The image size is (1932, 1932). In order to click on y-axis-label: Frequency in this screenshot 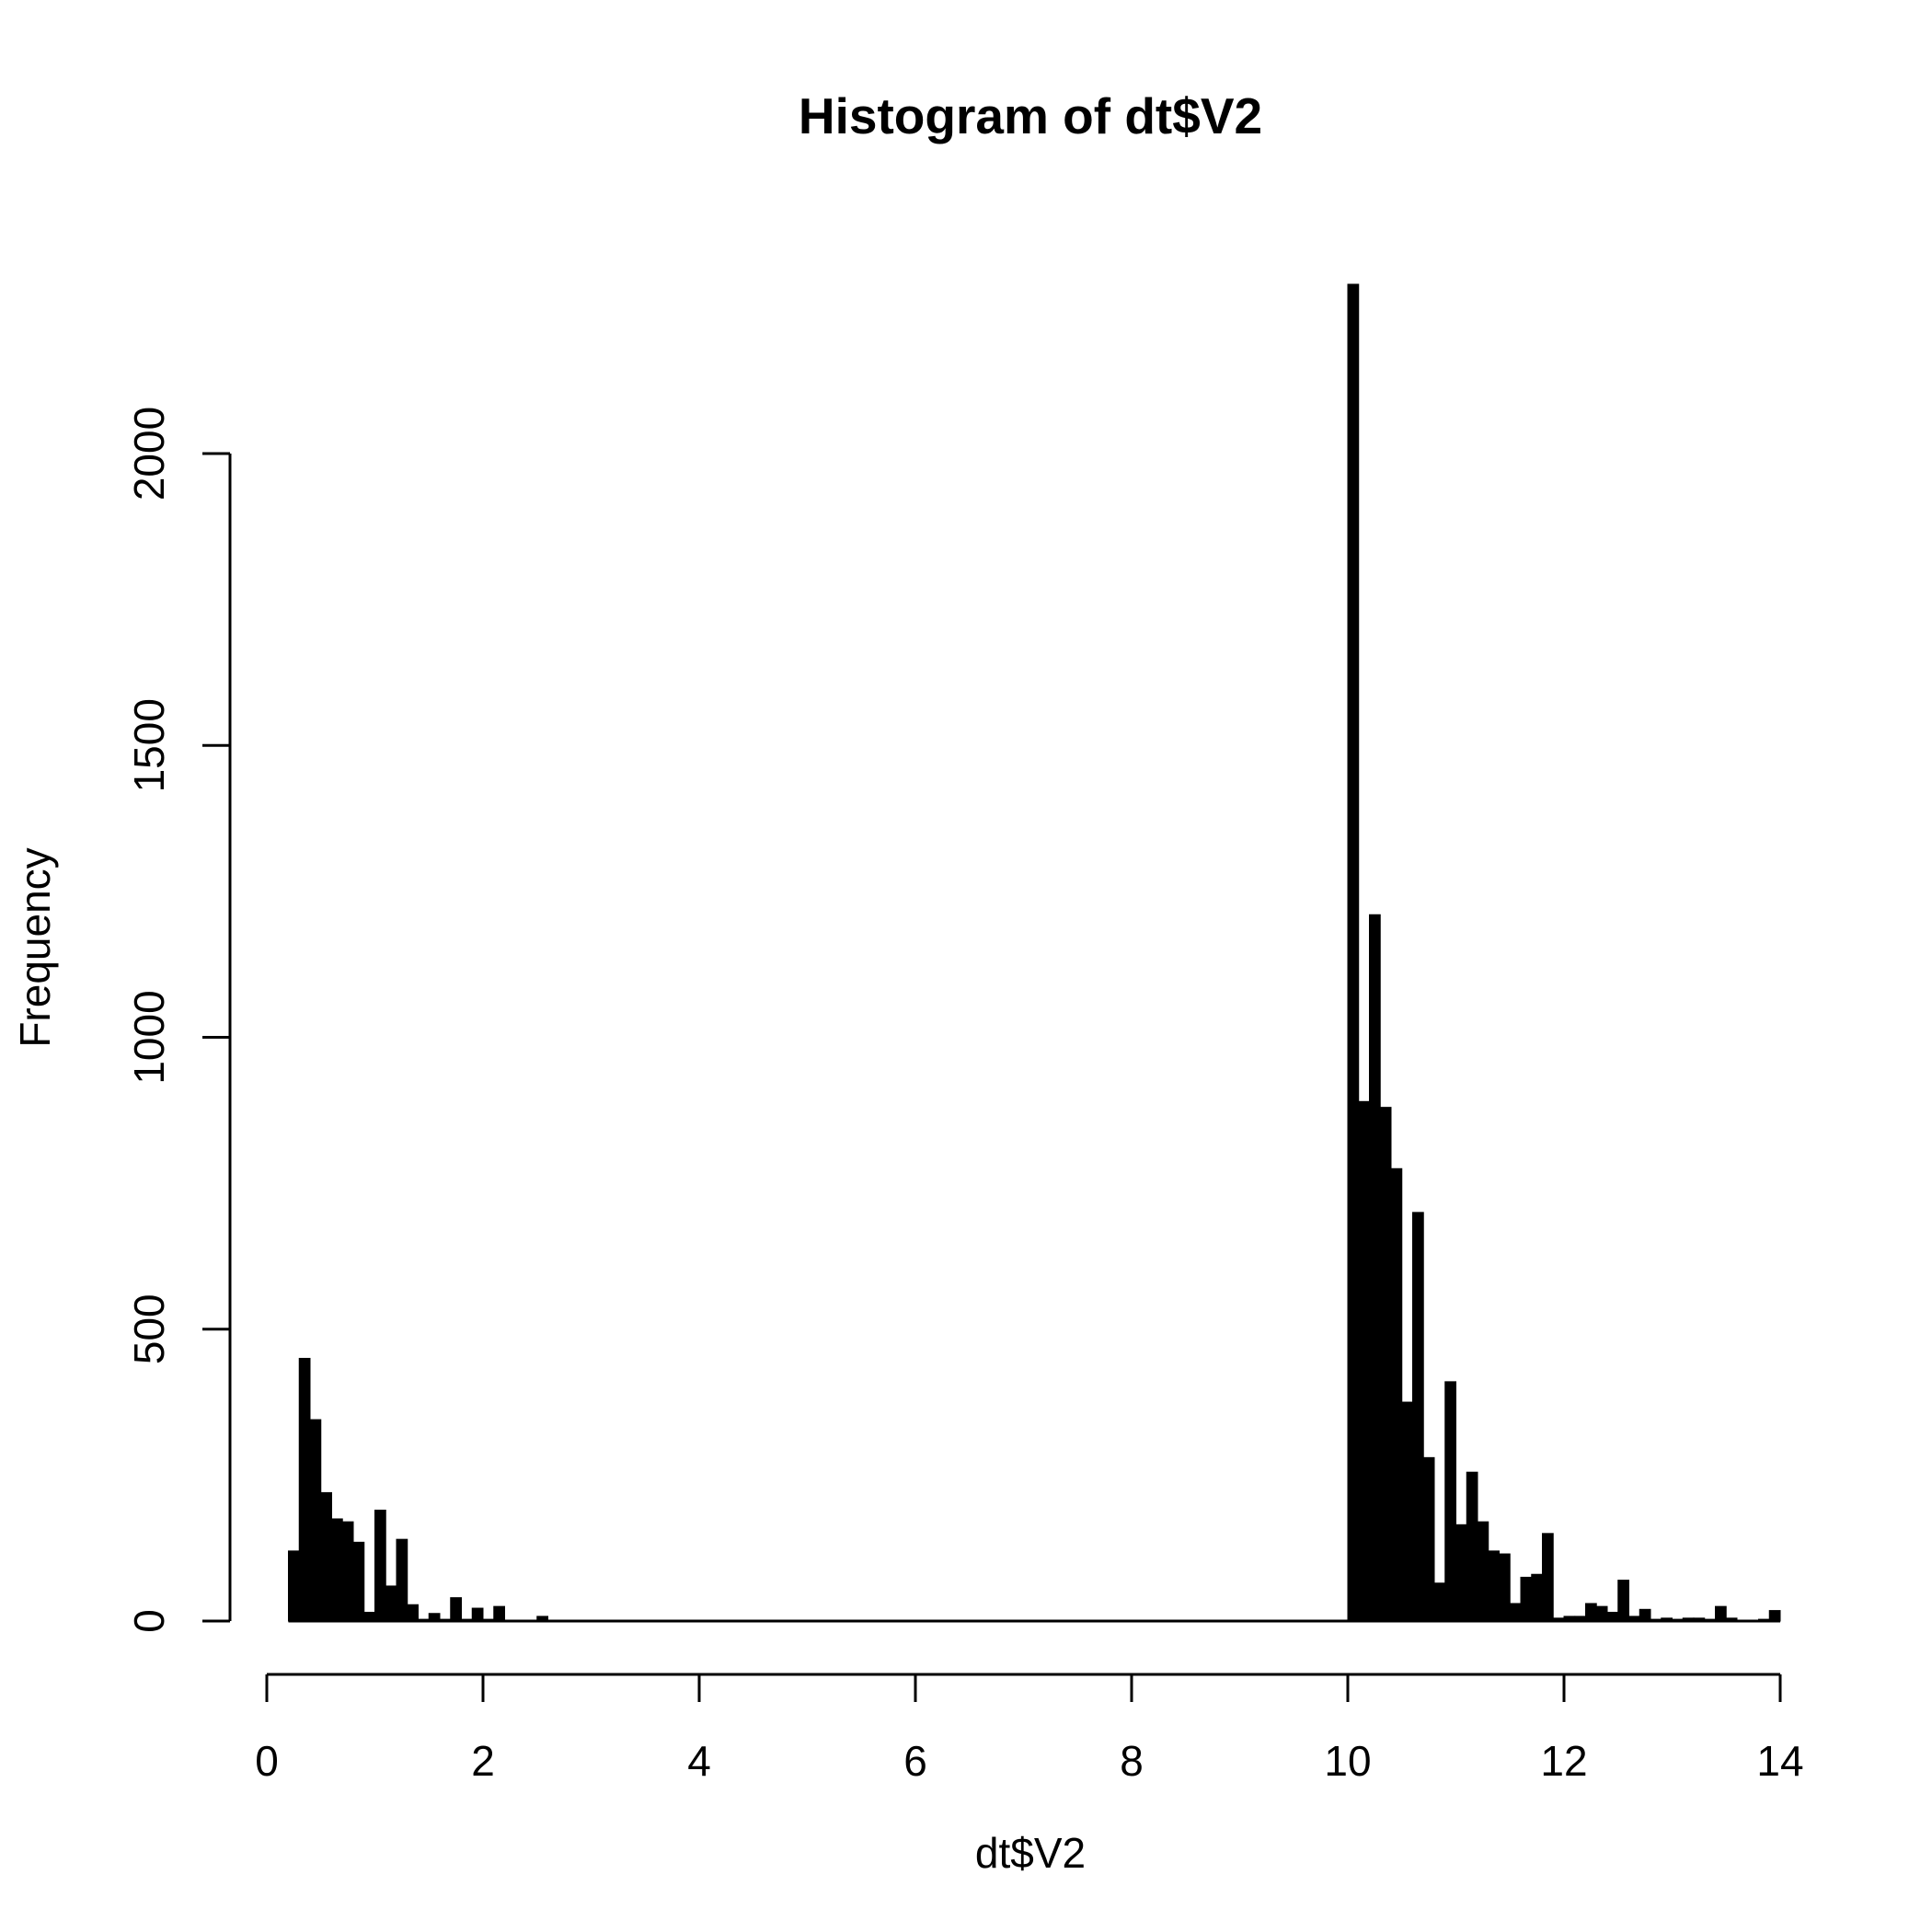, I will do `click(35, 947)`.